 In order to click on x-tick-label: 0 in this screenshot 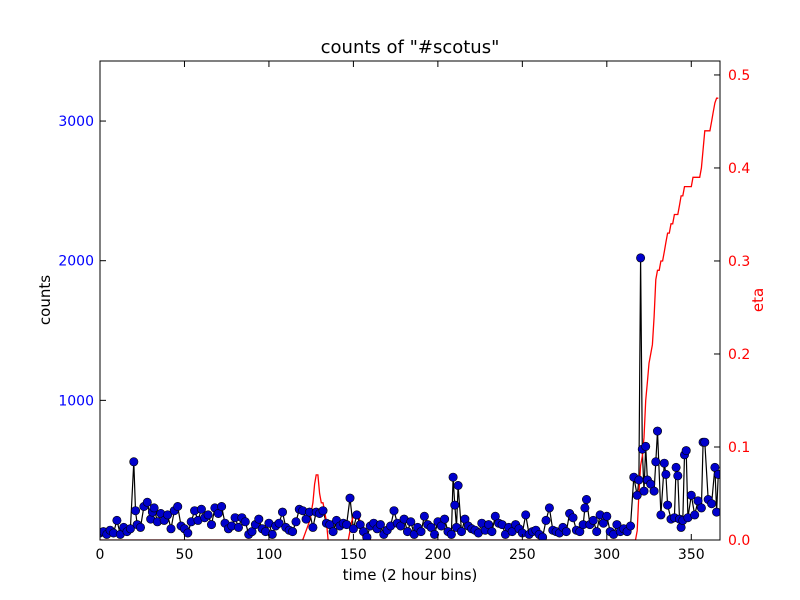, I will do `click(100, 555)`.